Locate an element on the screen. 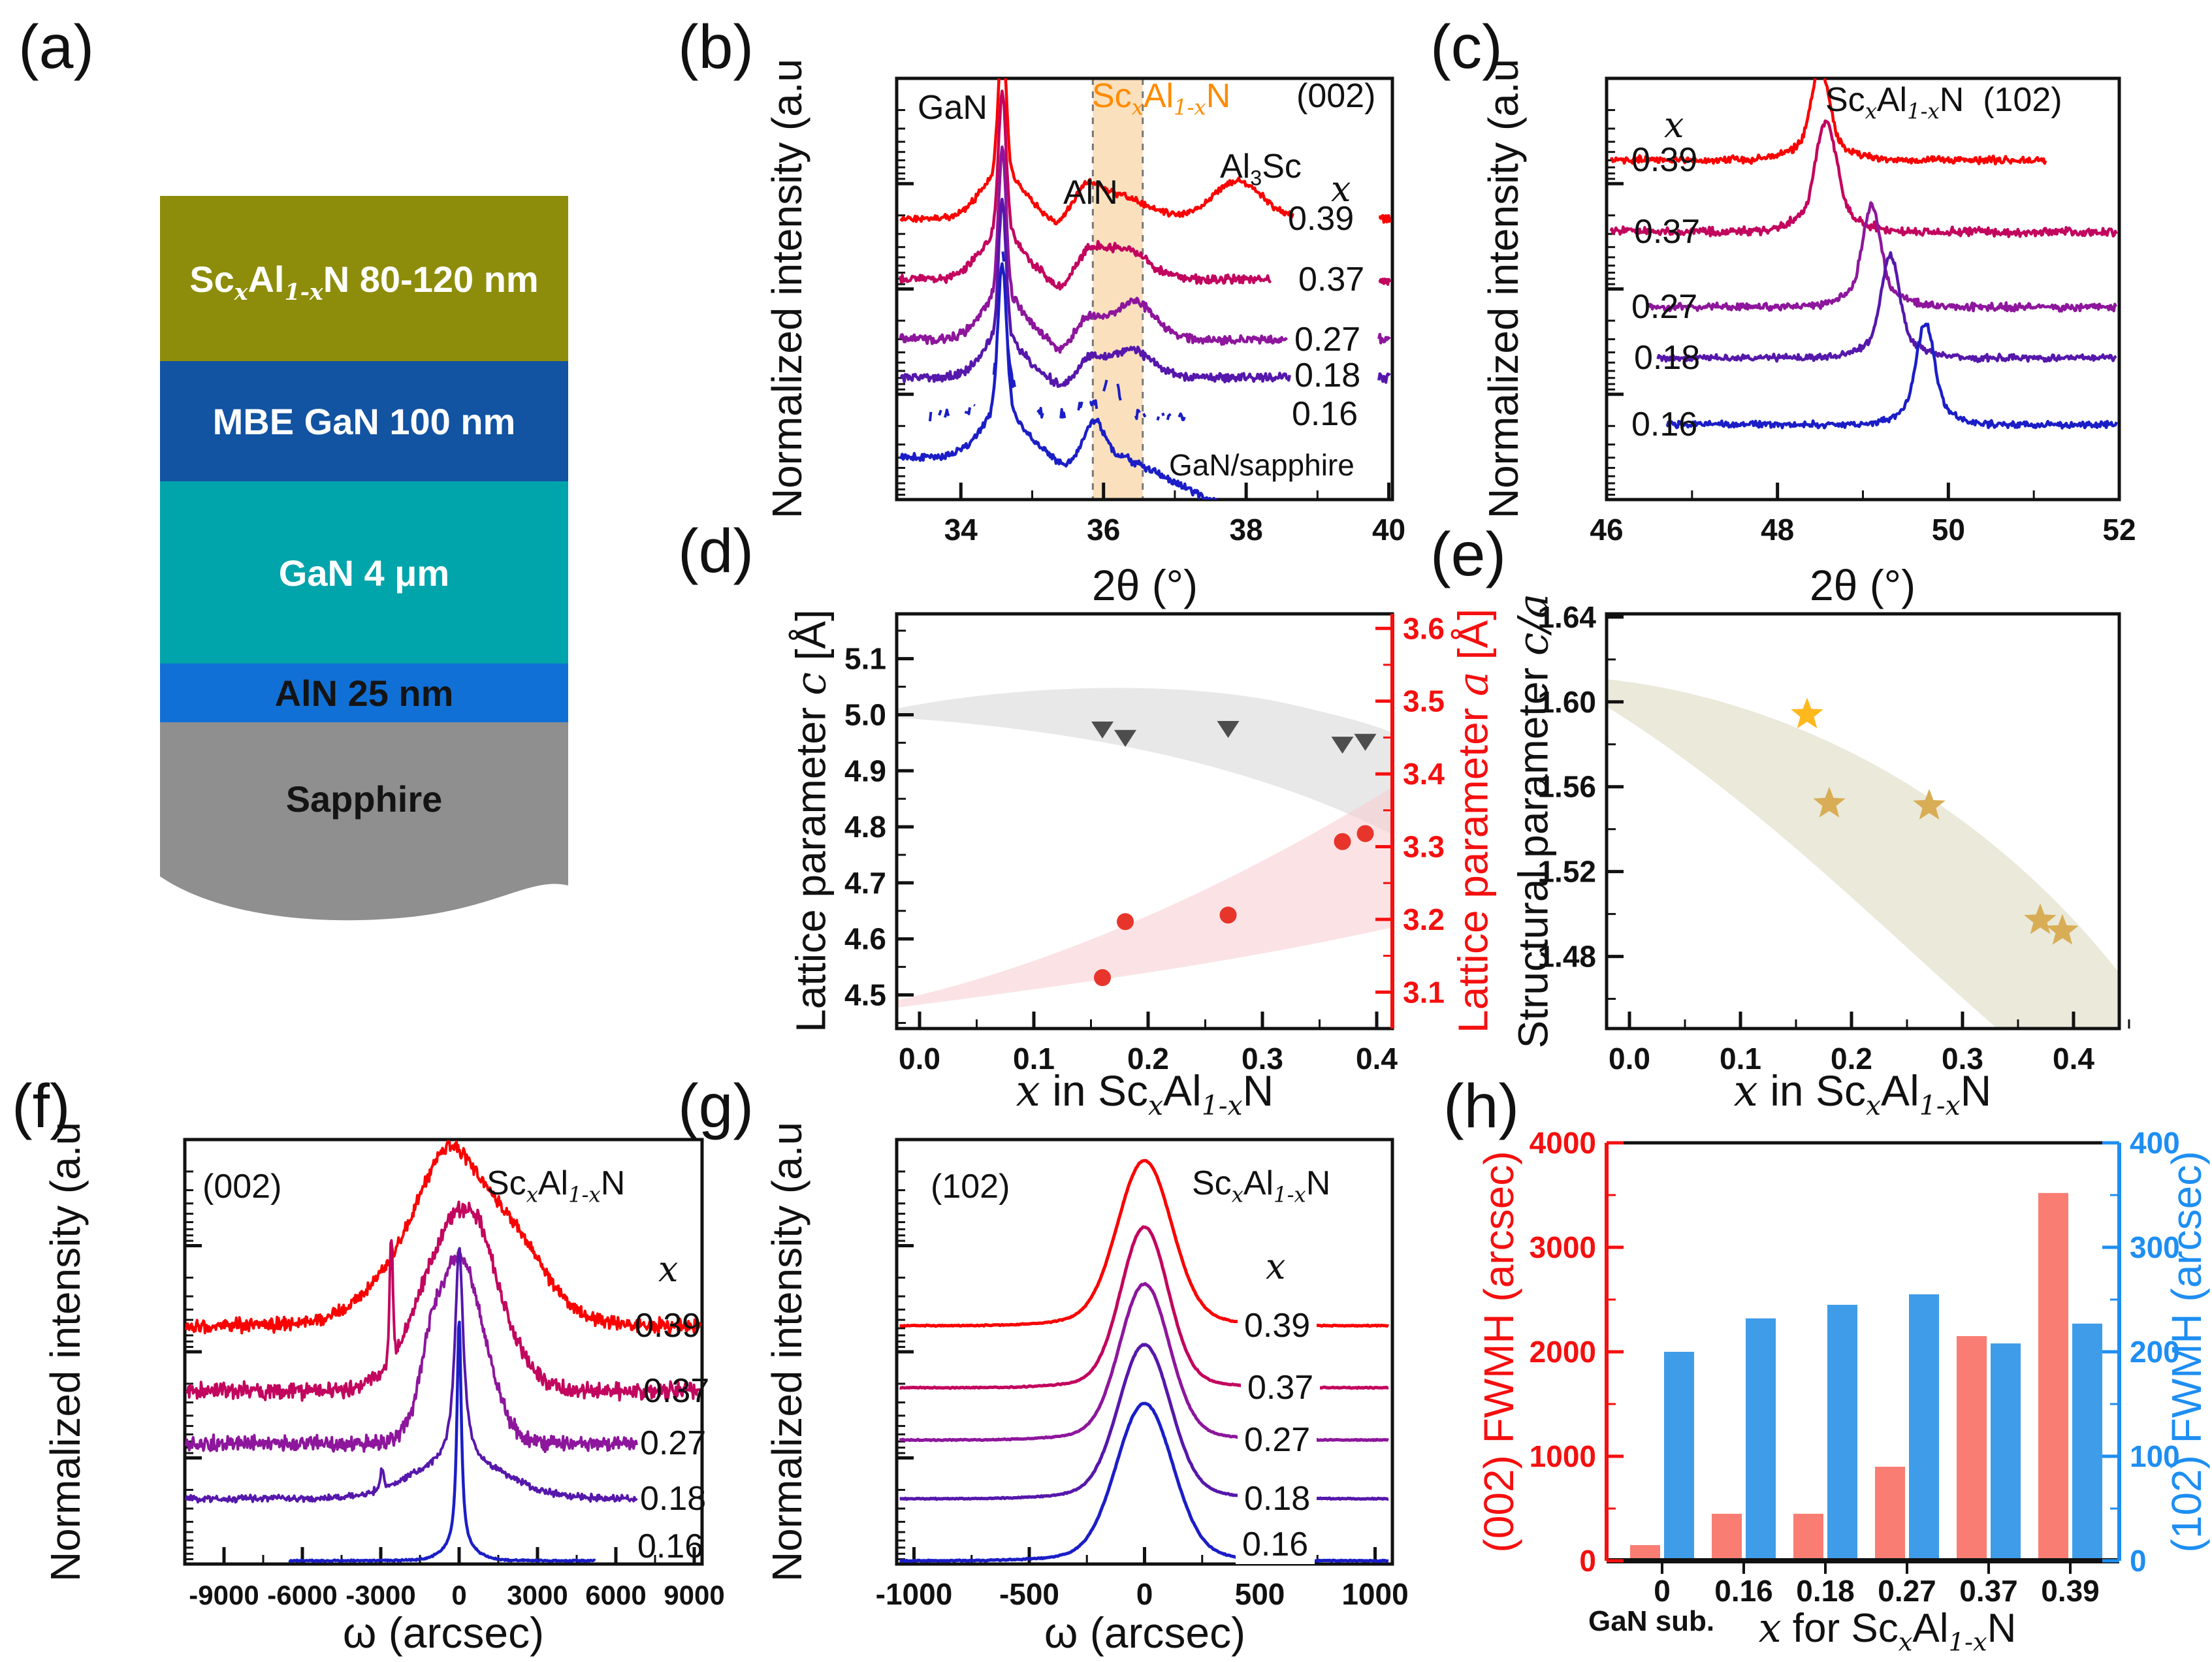 The height and width of the screenshot is (1662, 2212). x-tick-label: 500 is located at coordinates (1260, 1594).